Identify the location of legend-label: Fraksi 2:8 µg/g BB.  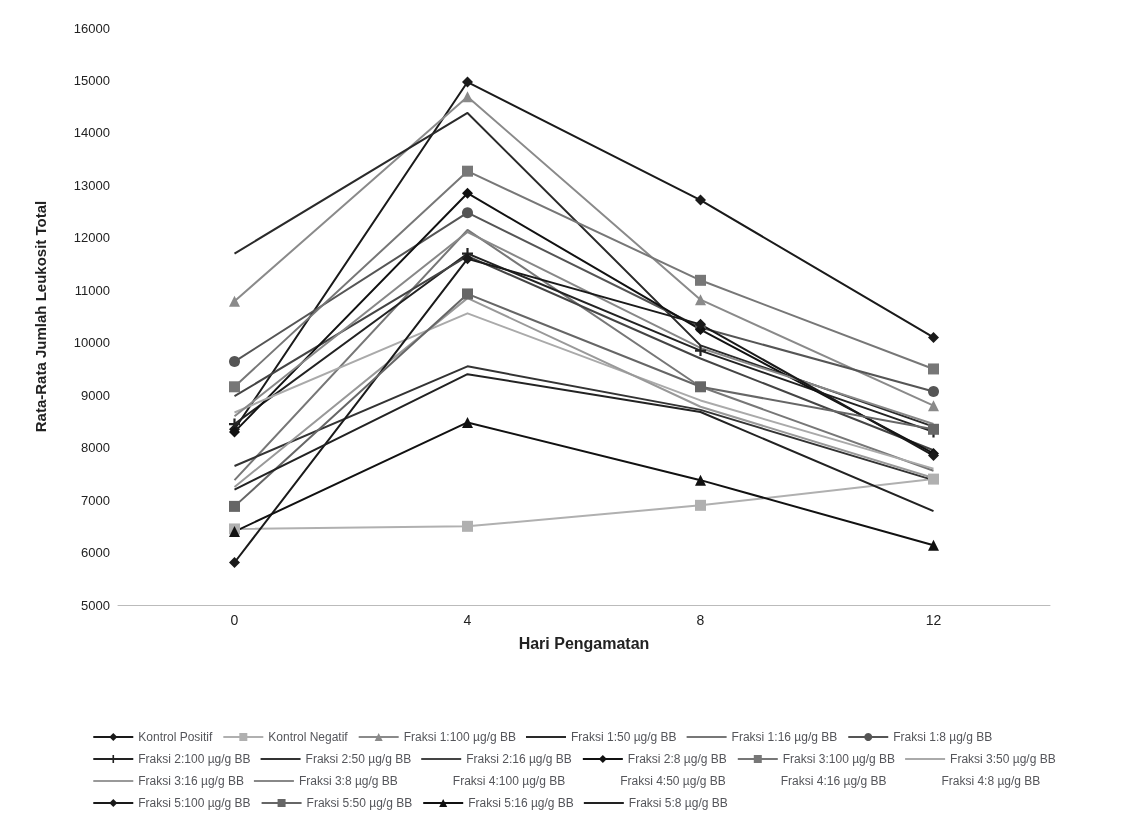
(677, 759).